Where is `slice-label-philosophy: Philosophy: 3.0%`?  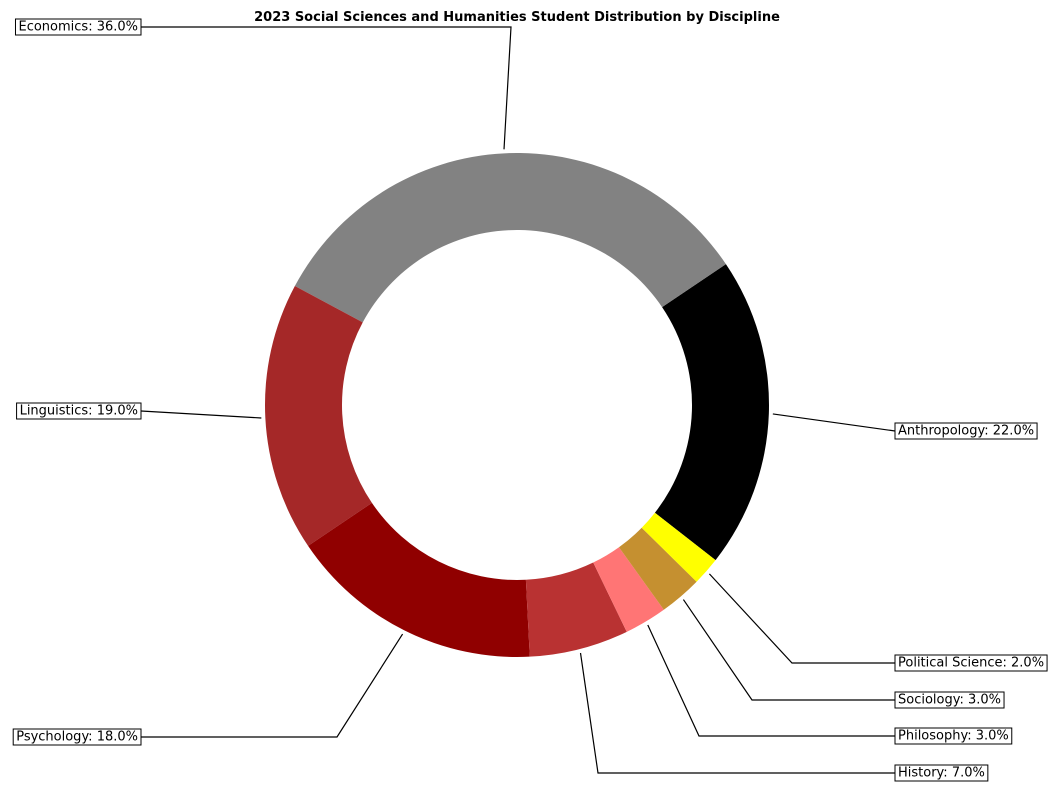 slice-label-philosophy: Philosophy: 3.0% is located at coordinates (953, 736).